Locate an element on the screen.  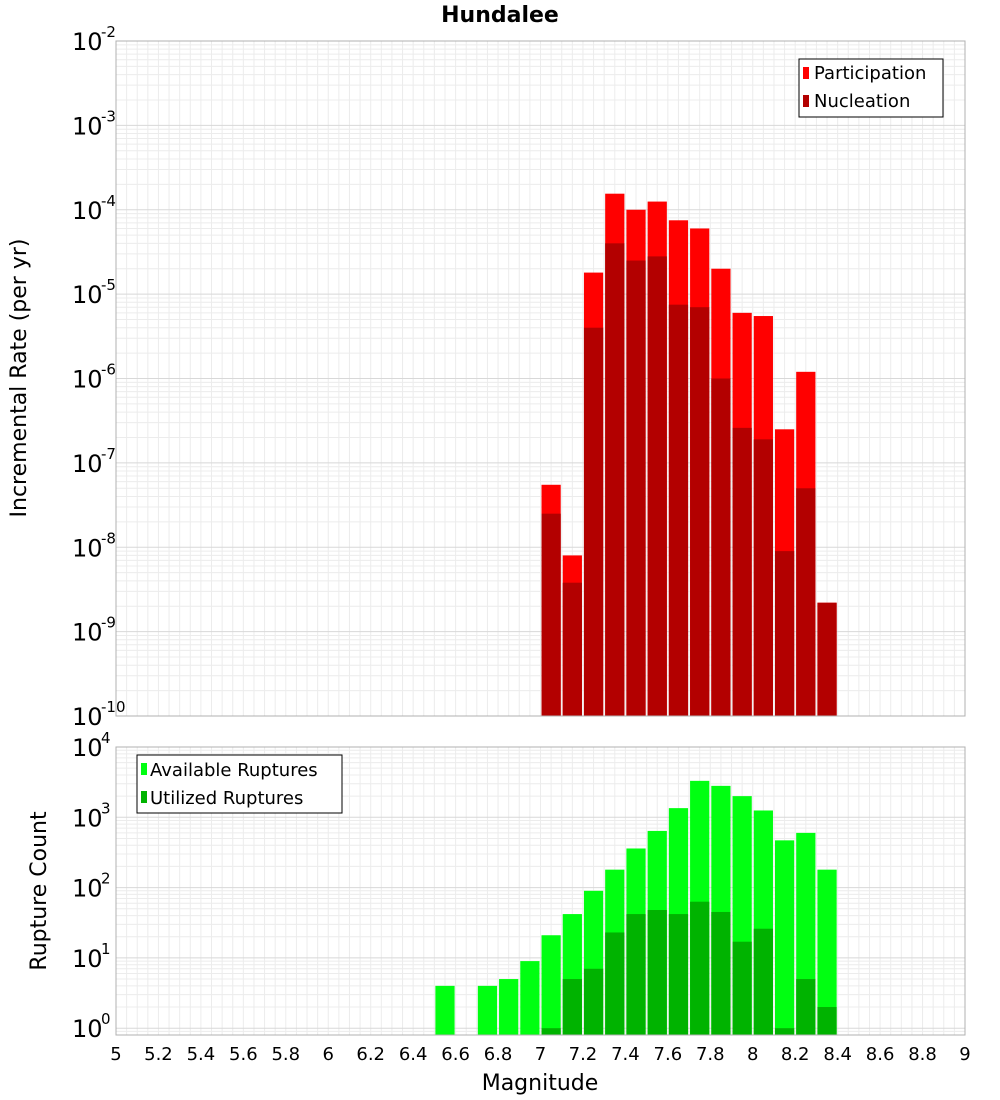
x-tick-label: 7.4 is located at coordinates (625, 1054).